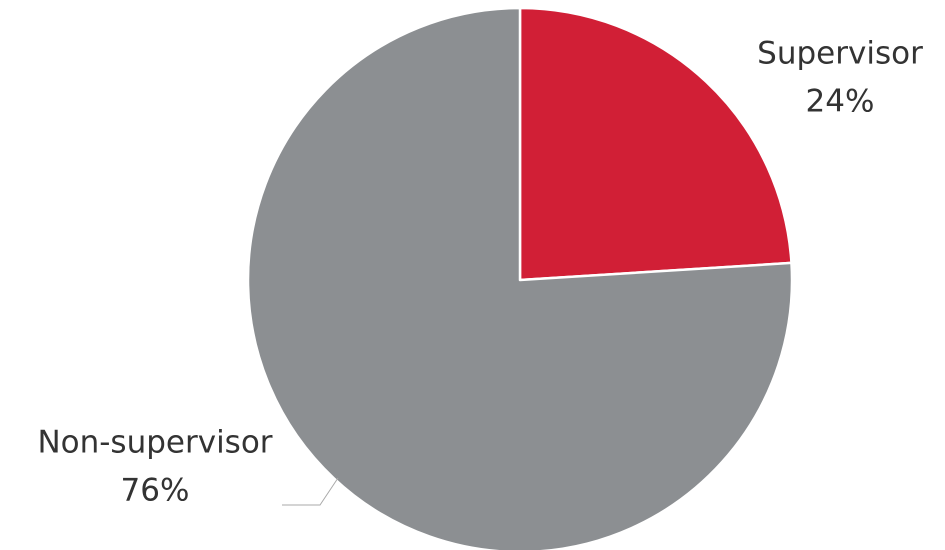  What do you see at coordinates (310, 491) in the screenshot?
I see `leader-line` at bounding box center [310, 491].